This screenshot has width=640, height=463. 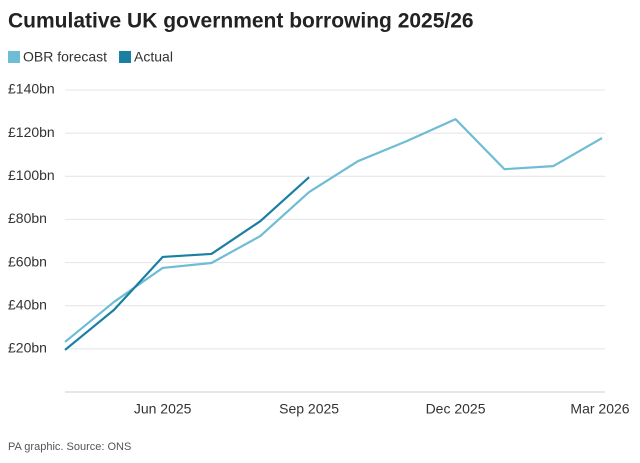 I want to click on x-tick-label: Jun 2025, so click(x=163, y=409).